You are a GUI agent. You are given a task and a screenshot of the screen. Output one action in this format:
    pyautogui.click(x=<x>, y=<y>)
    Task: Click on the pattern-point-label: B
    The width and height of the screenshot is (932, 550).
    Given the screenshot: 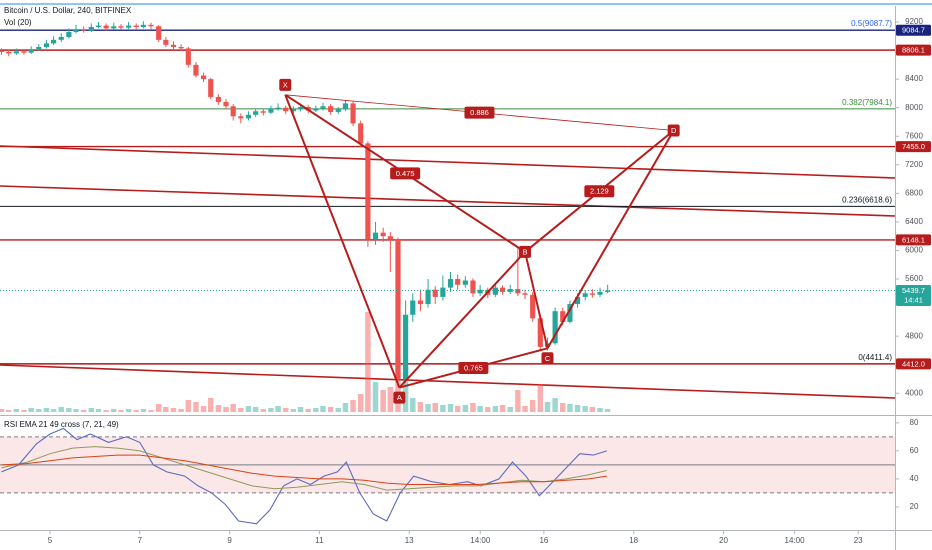 What is the action you would take?
    pyautogui.click(x=525, y=251)
    